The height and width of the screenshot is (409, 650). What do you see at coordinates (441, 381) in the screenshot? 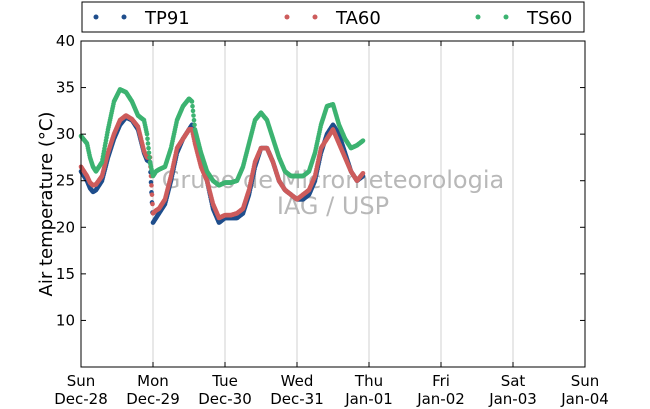
I see `x-tick-label-day: Fri` at bounding box center [441, 381].